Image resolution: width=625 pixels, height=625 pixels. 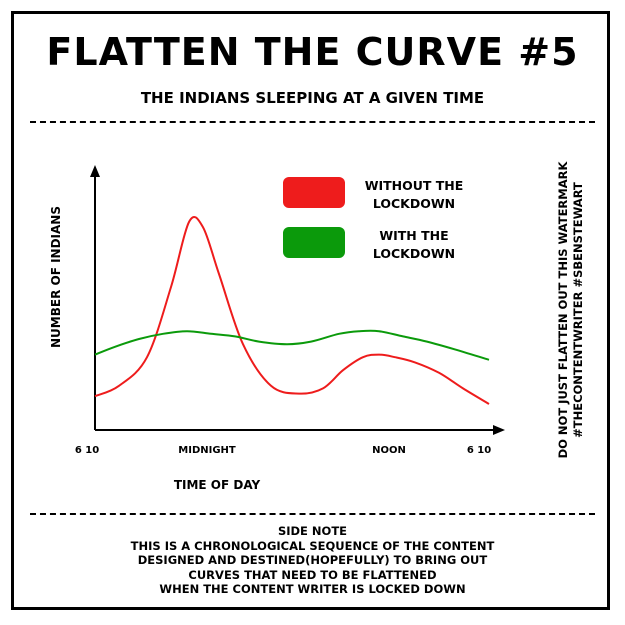 What do you see at coordinates (292, 345) in the screenshot?
I see `series-line-with-lockdown` at bounding box center [292, 345].